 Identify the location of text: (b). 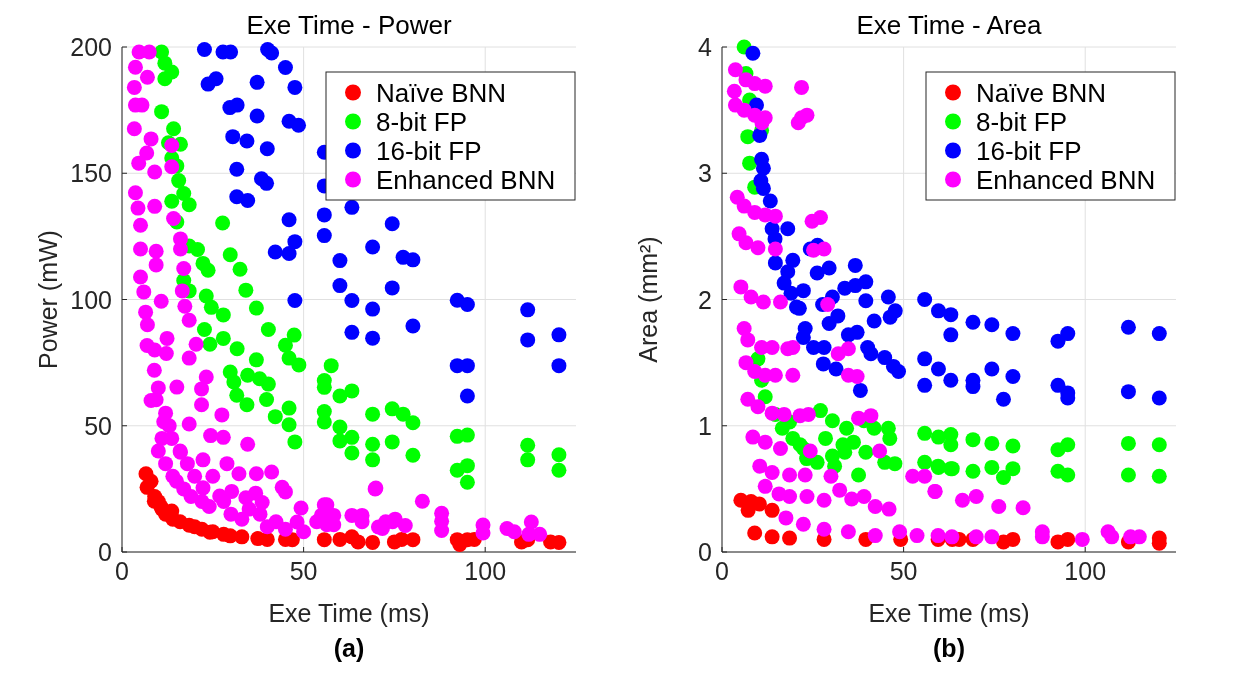
(949, 648).